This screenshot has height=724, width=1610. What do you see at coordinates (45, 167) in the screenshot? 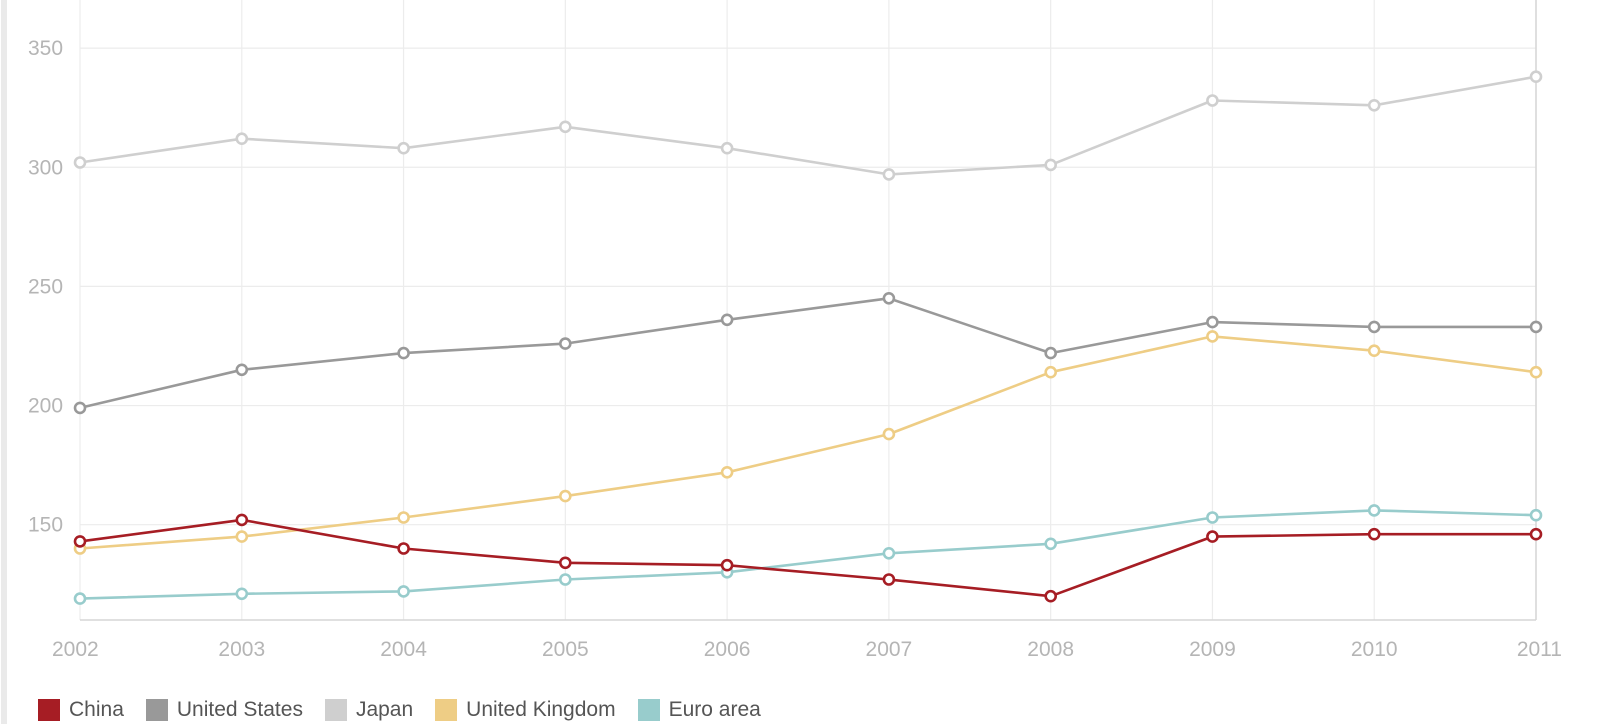
I see `y-tick-label: 300` at bounding box center [45, 167].